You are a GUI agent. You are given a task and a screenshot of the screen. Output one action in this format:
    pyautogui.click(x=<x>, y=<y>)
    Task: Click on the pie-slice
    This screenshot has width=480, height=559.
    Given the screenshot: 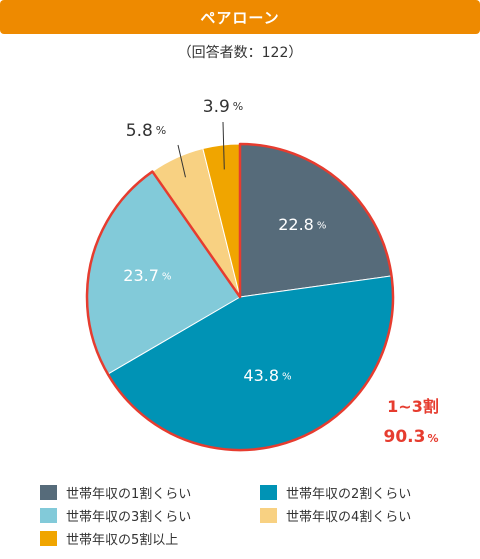 What is the action you would take?
    pyautogui.click(x=316, y=220)
    